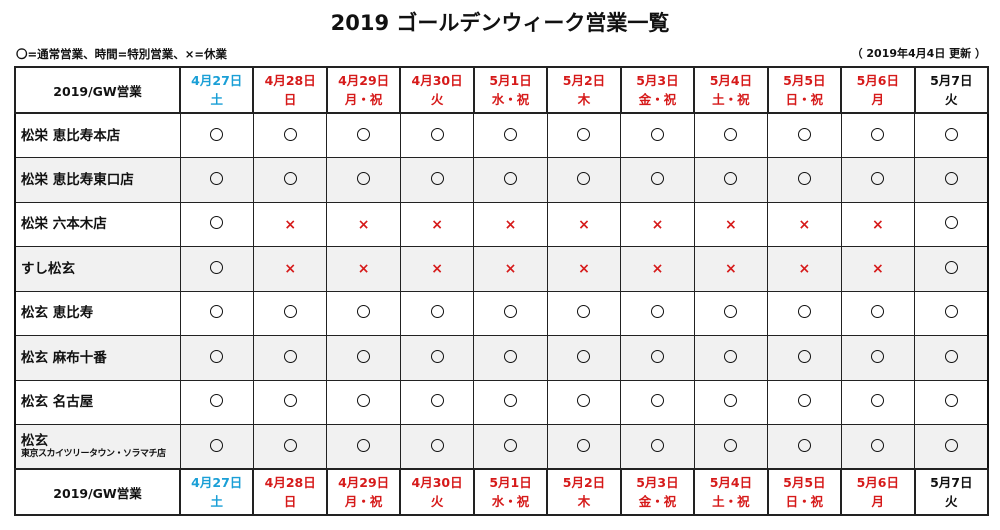 Image resolution: width=1000 pixels, height=530 pixels. Describe the element at coordinates (34, 441) in the screenshot. I see `store-name: 松玄` at that location.